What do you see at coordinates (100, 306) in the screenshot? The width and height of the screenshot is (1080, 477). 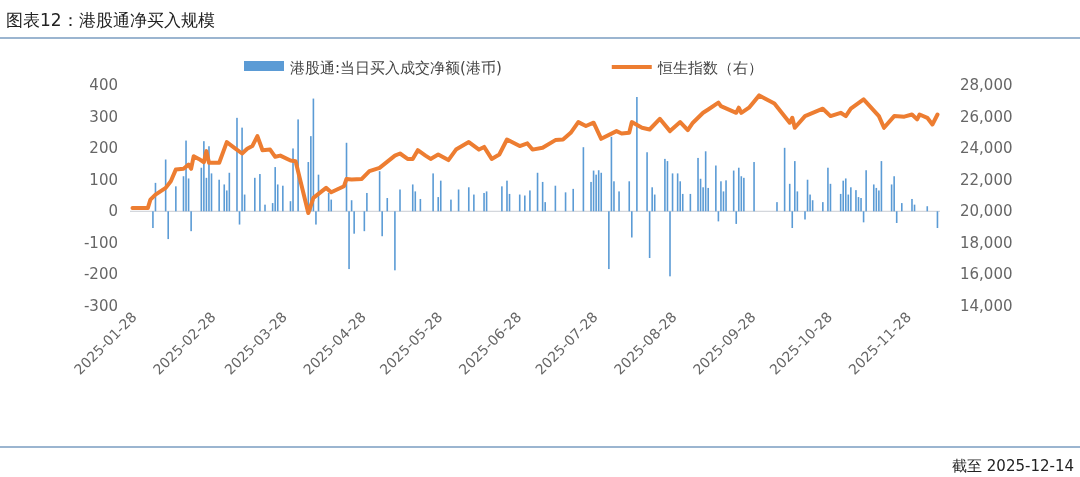 I see `y-tick-label: -300` at bounding box center [100, 306].